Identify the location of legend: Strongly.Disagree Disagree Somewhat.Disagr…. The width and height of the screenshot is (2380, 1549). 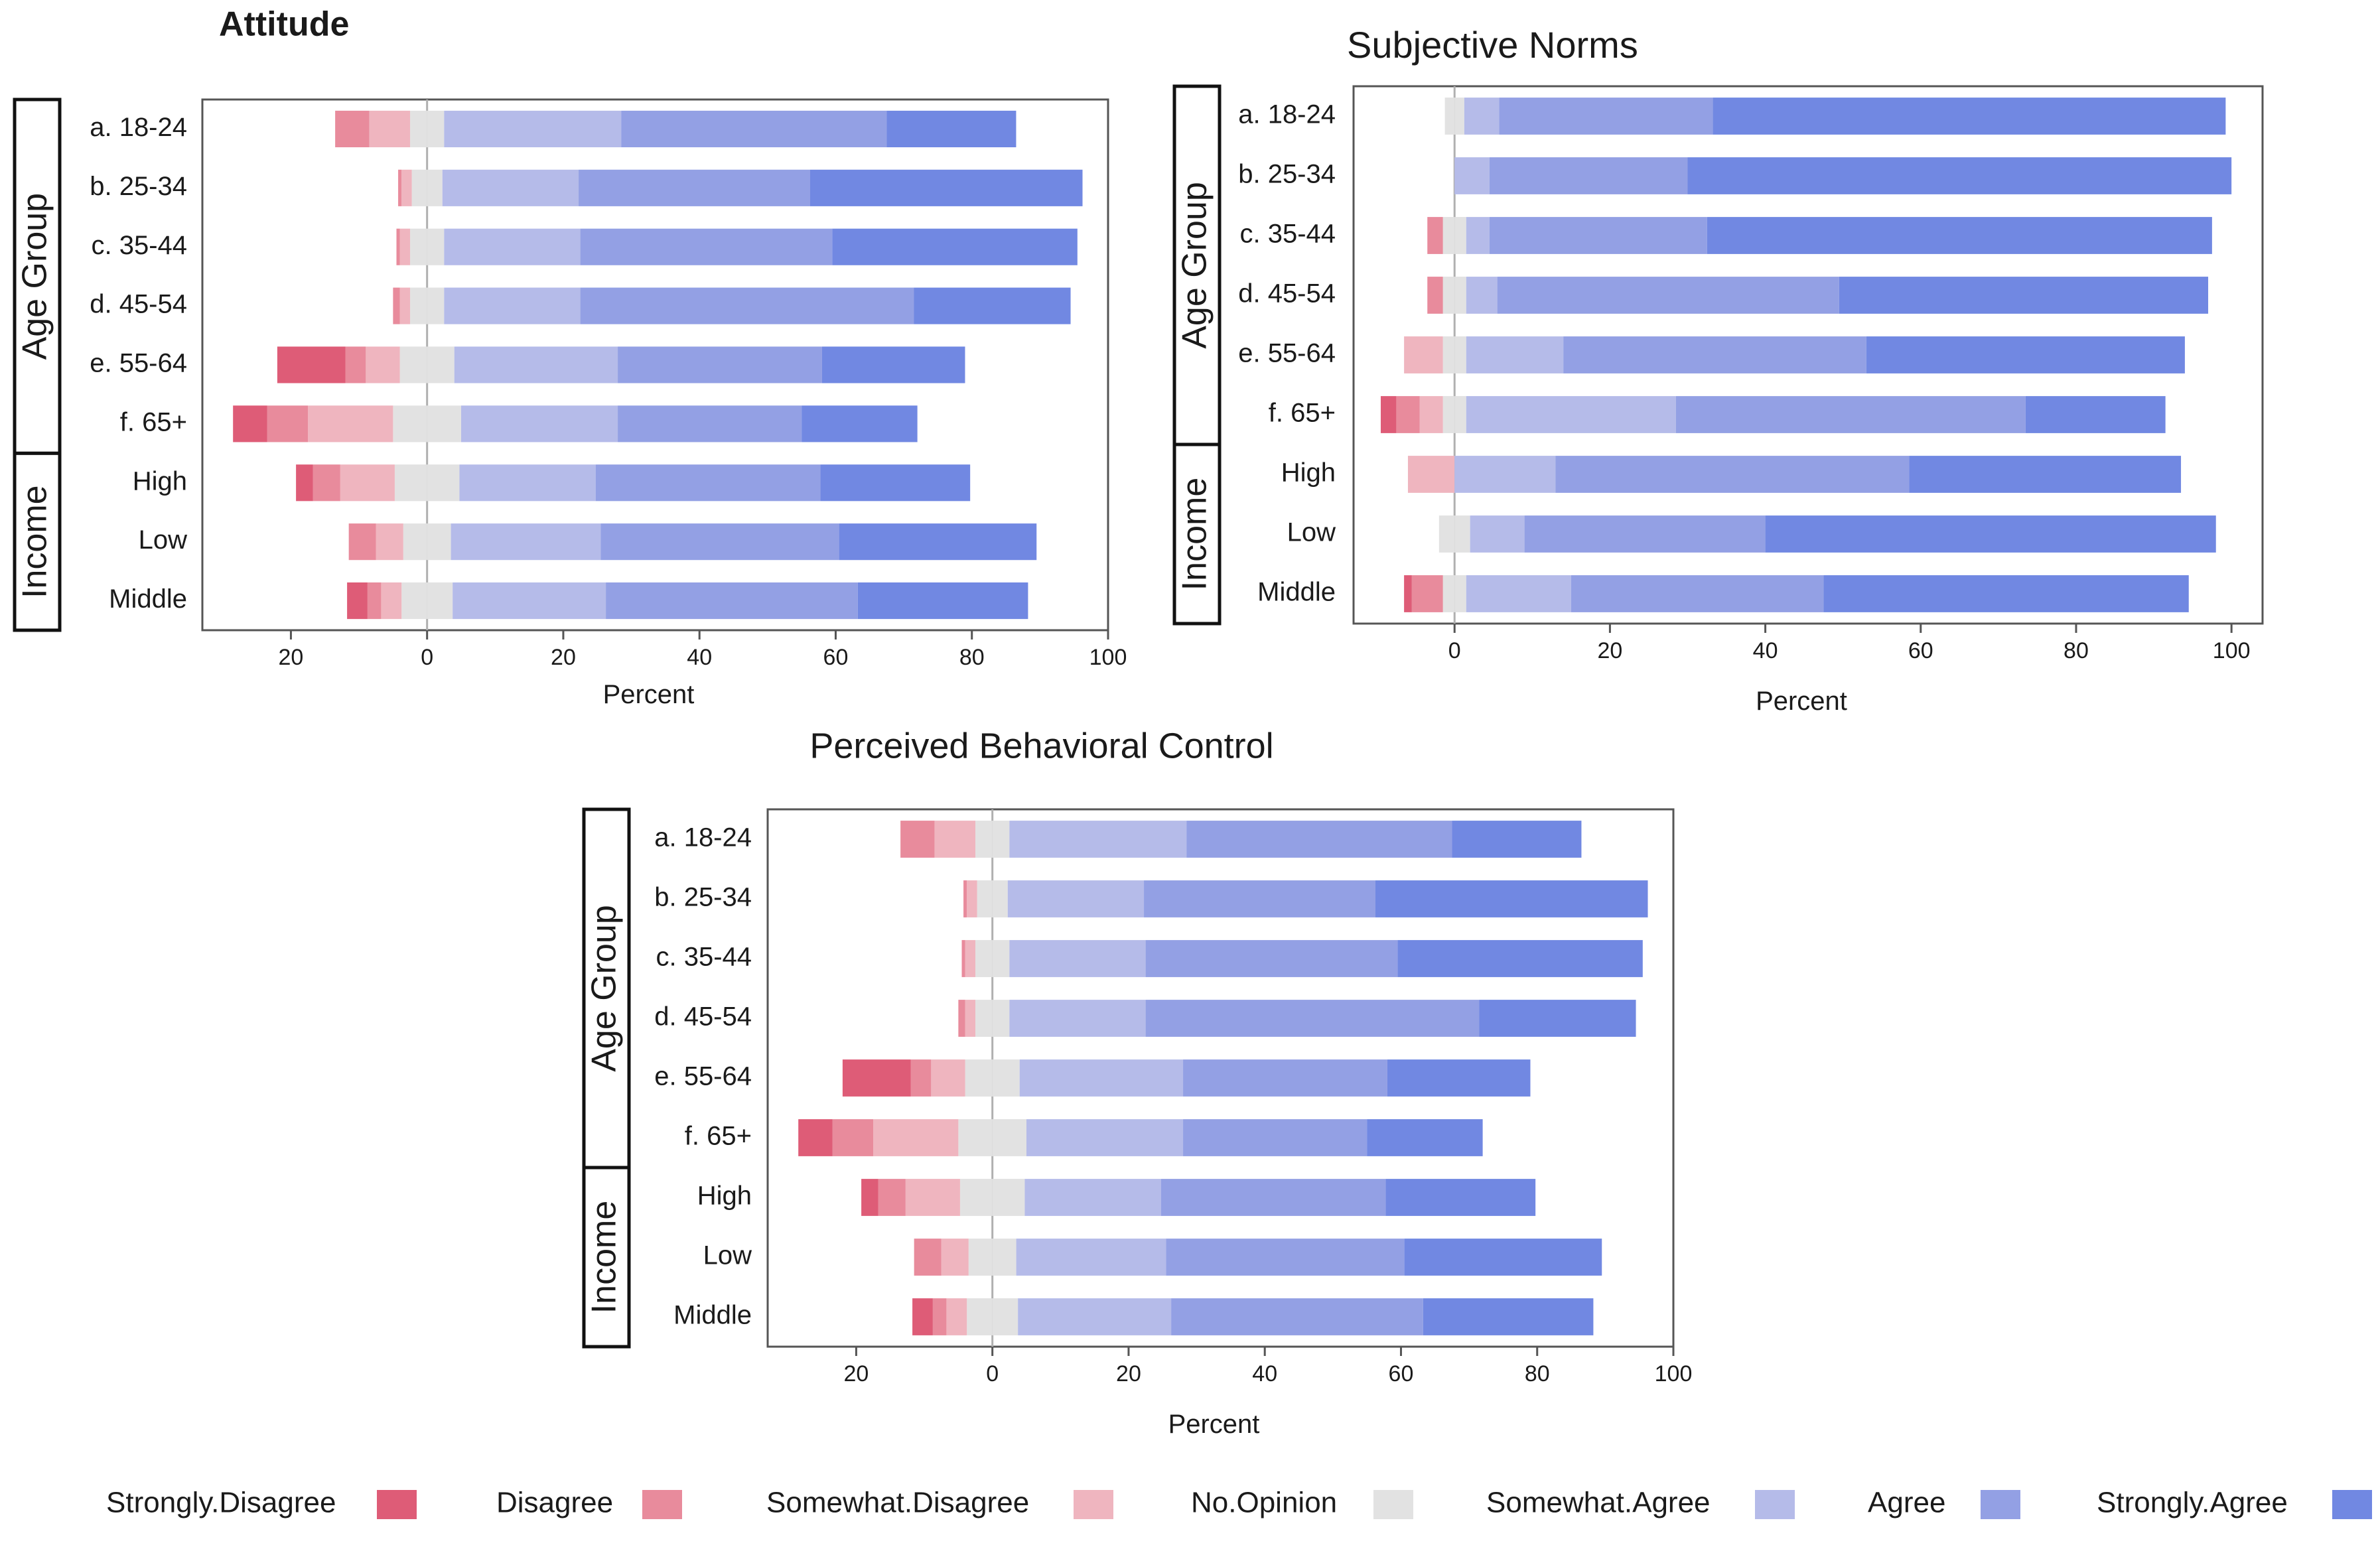
(1239, 1503).